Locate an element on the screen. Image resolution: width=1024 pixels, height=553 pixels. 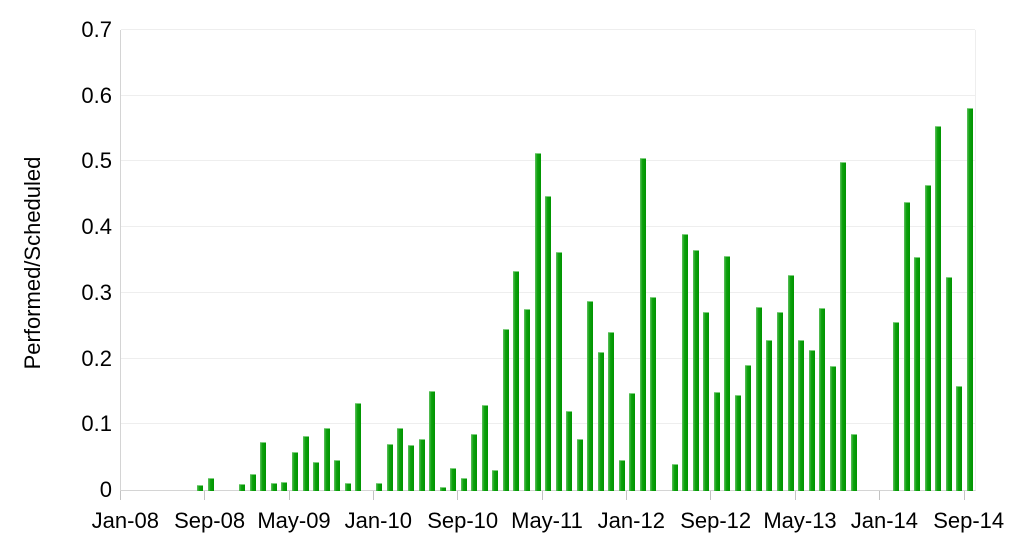
x-tick-label: Jan-12 is located at coordinates (631, 520).